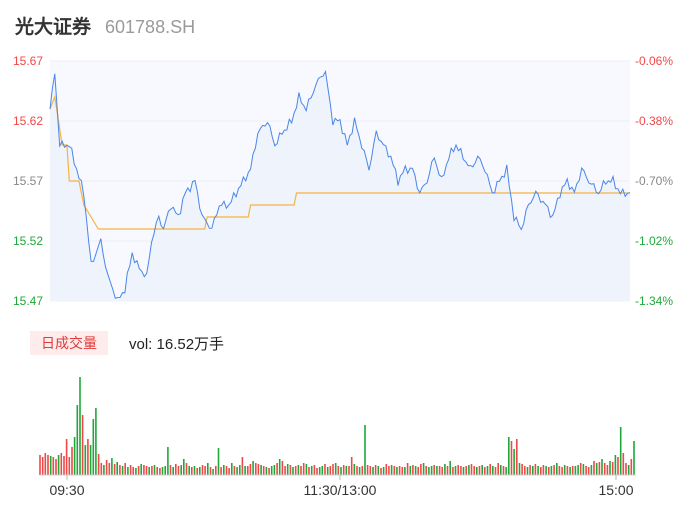 The width and height of the screenshot is (686, 524). I want to click on stock-header: 光大证券 601788.SH, so click(105, 26).